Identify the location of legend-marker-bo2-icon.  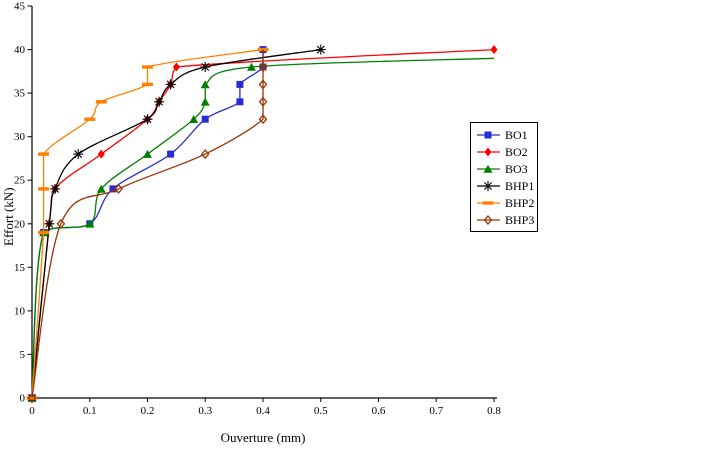
(488, 151).